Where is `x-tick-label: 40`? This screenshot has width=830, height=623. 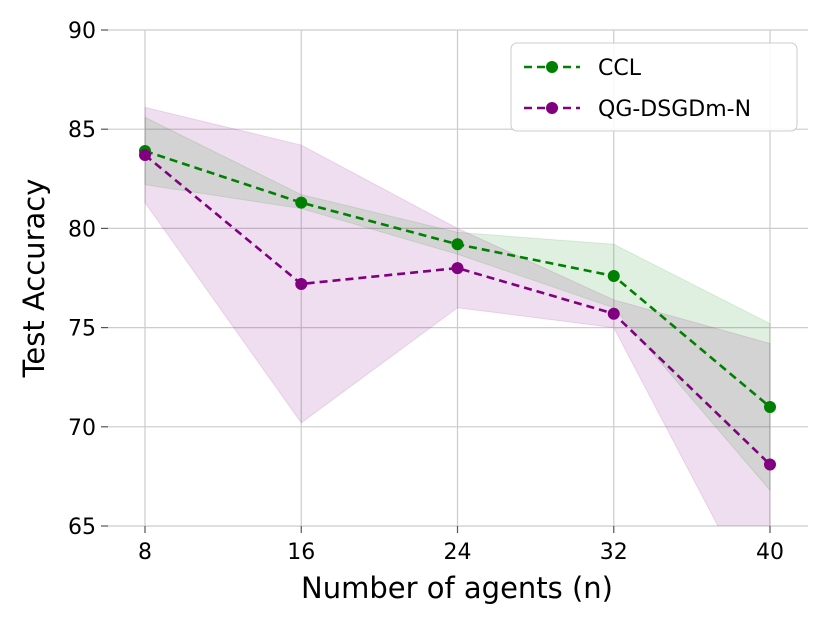
x-tick-label: 40 is located at coordinates (770, 552).